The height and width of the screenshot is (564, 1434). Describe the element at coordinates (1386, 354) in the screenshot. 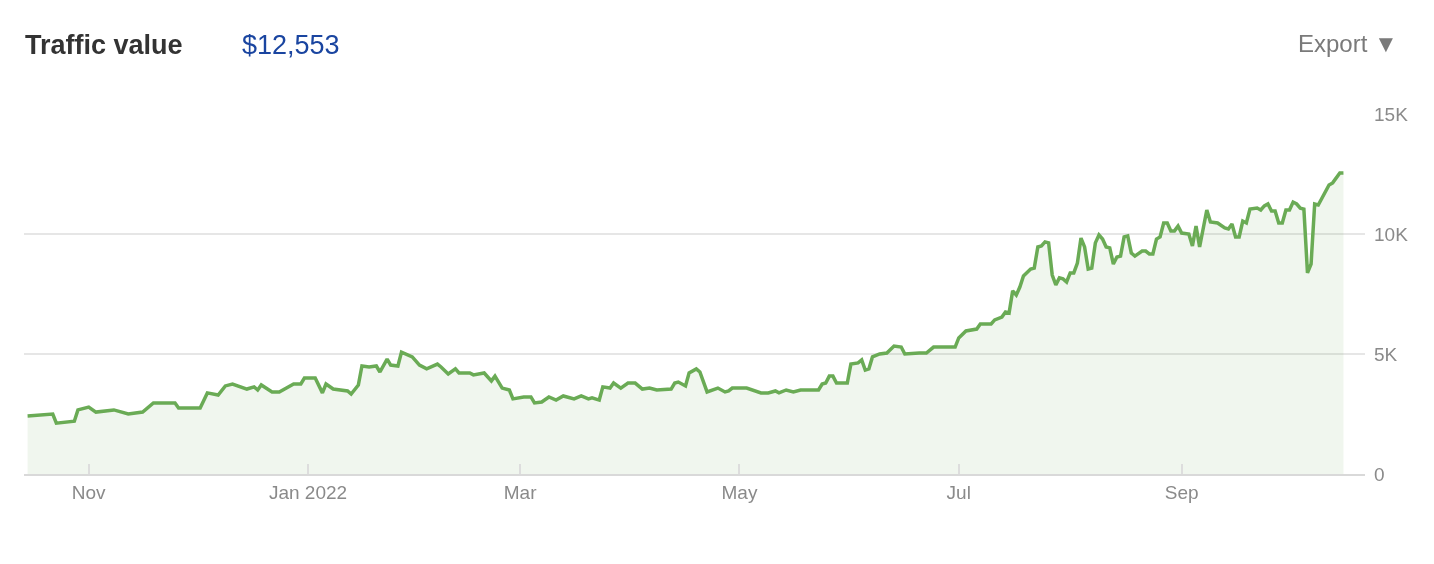

I see `y-tick-label: 5K` at that location.